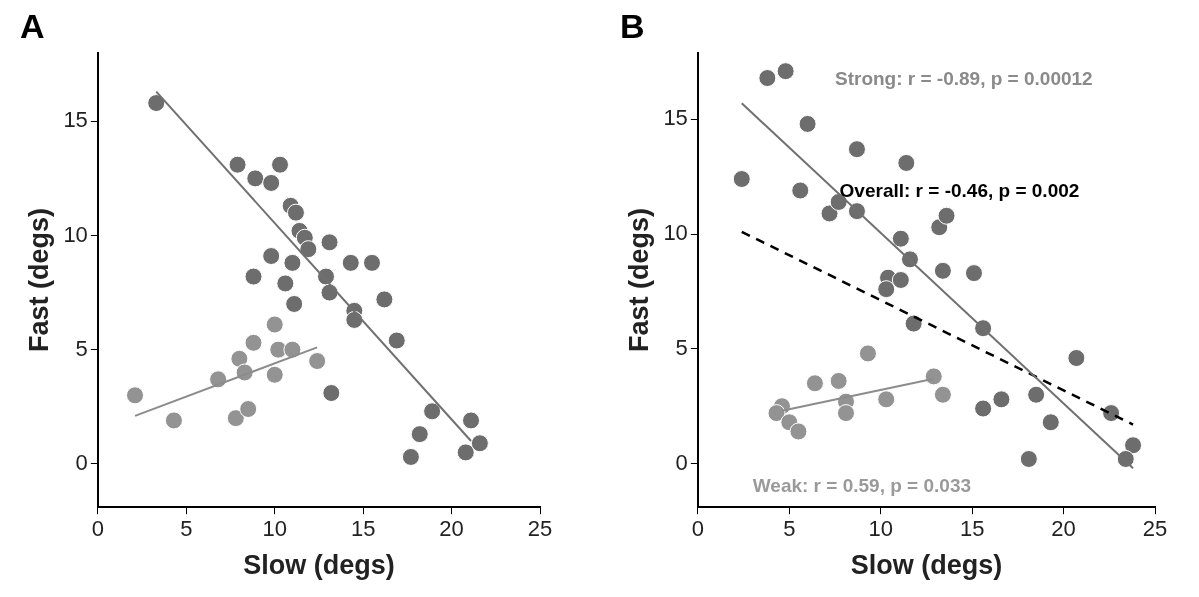  I want to click on chart-title: B, so click(632, 25).